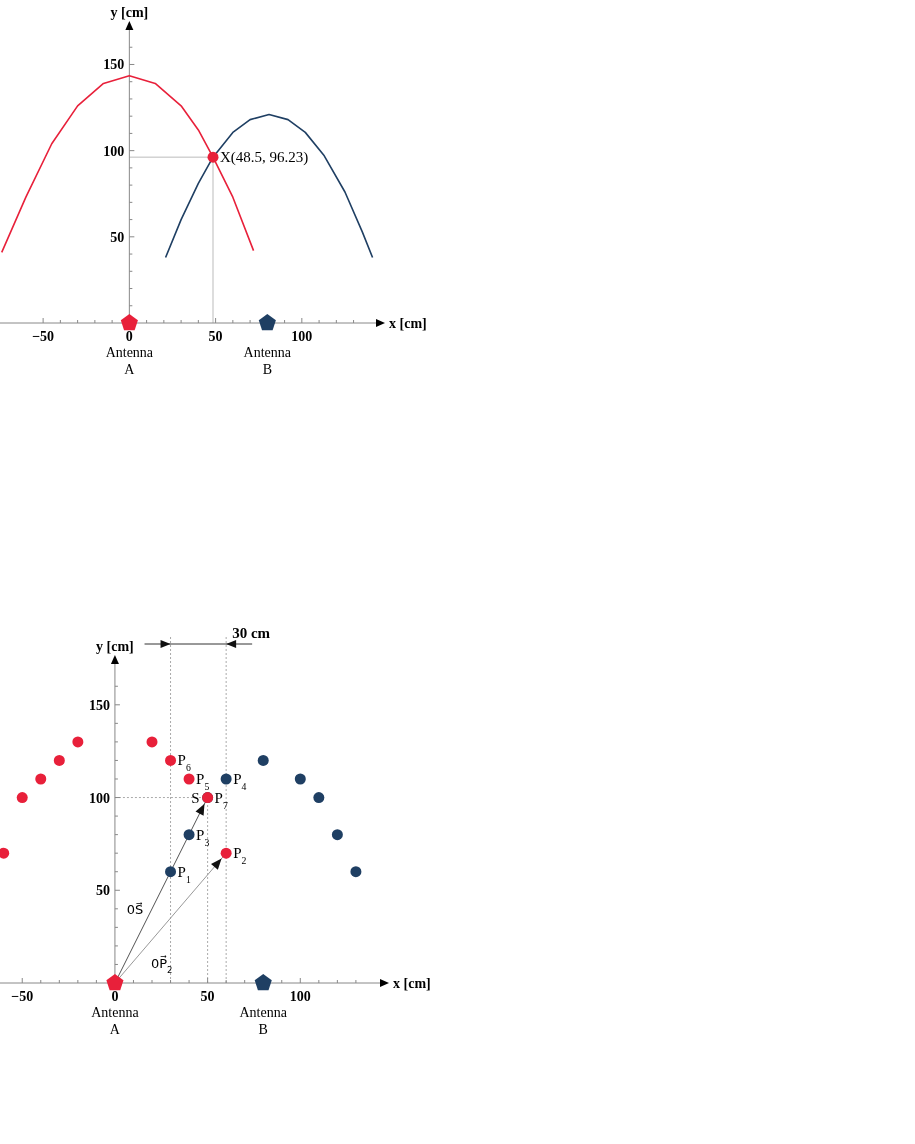 Image resolution: width=915 pixels, height=1144 pixels. I want to click on series-label: 0P⃗$_{2}$, so click(161, 965).